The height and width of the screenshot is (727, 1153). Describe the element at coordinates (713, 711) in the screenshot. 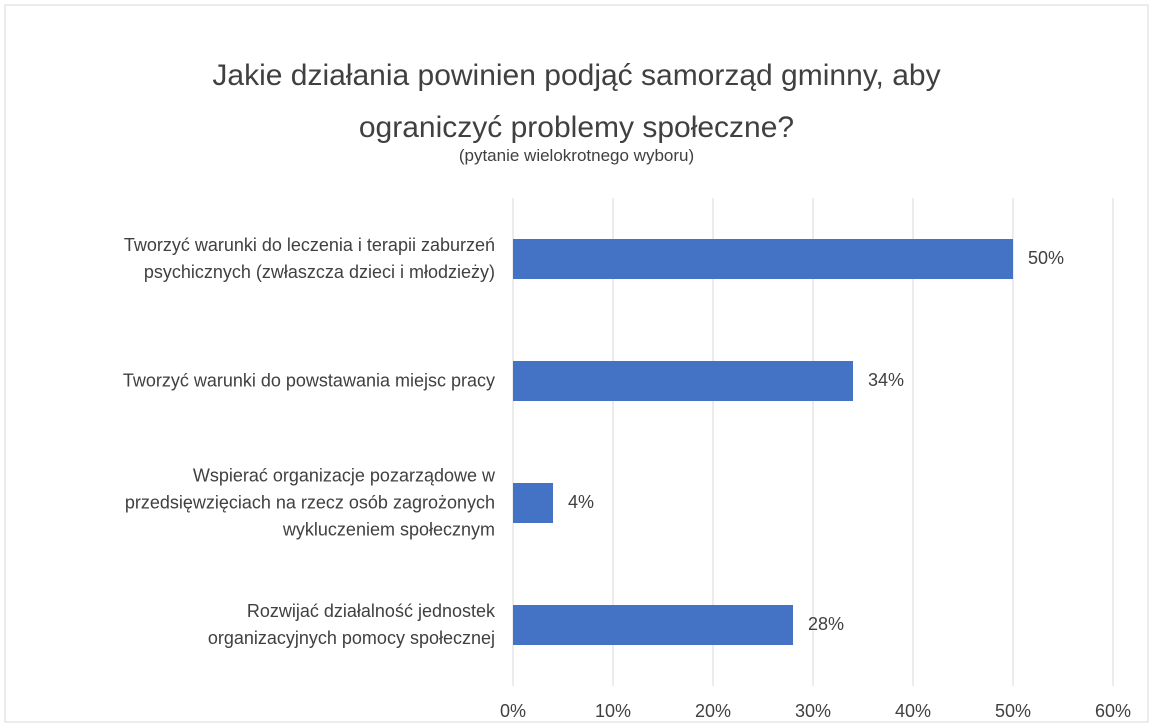

I see `x-tick-label: 20%` at that location.